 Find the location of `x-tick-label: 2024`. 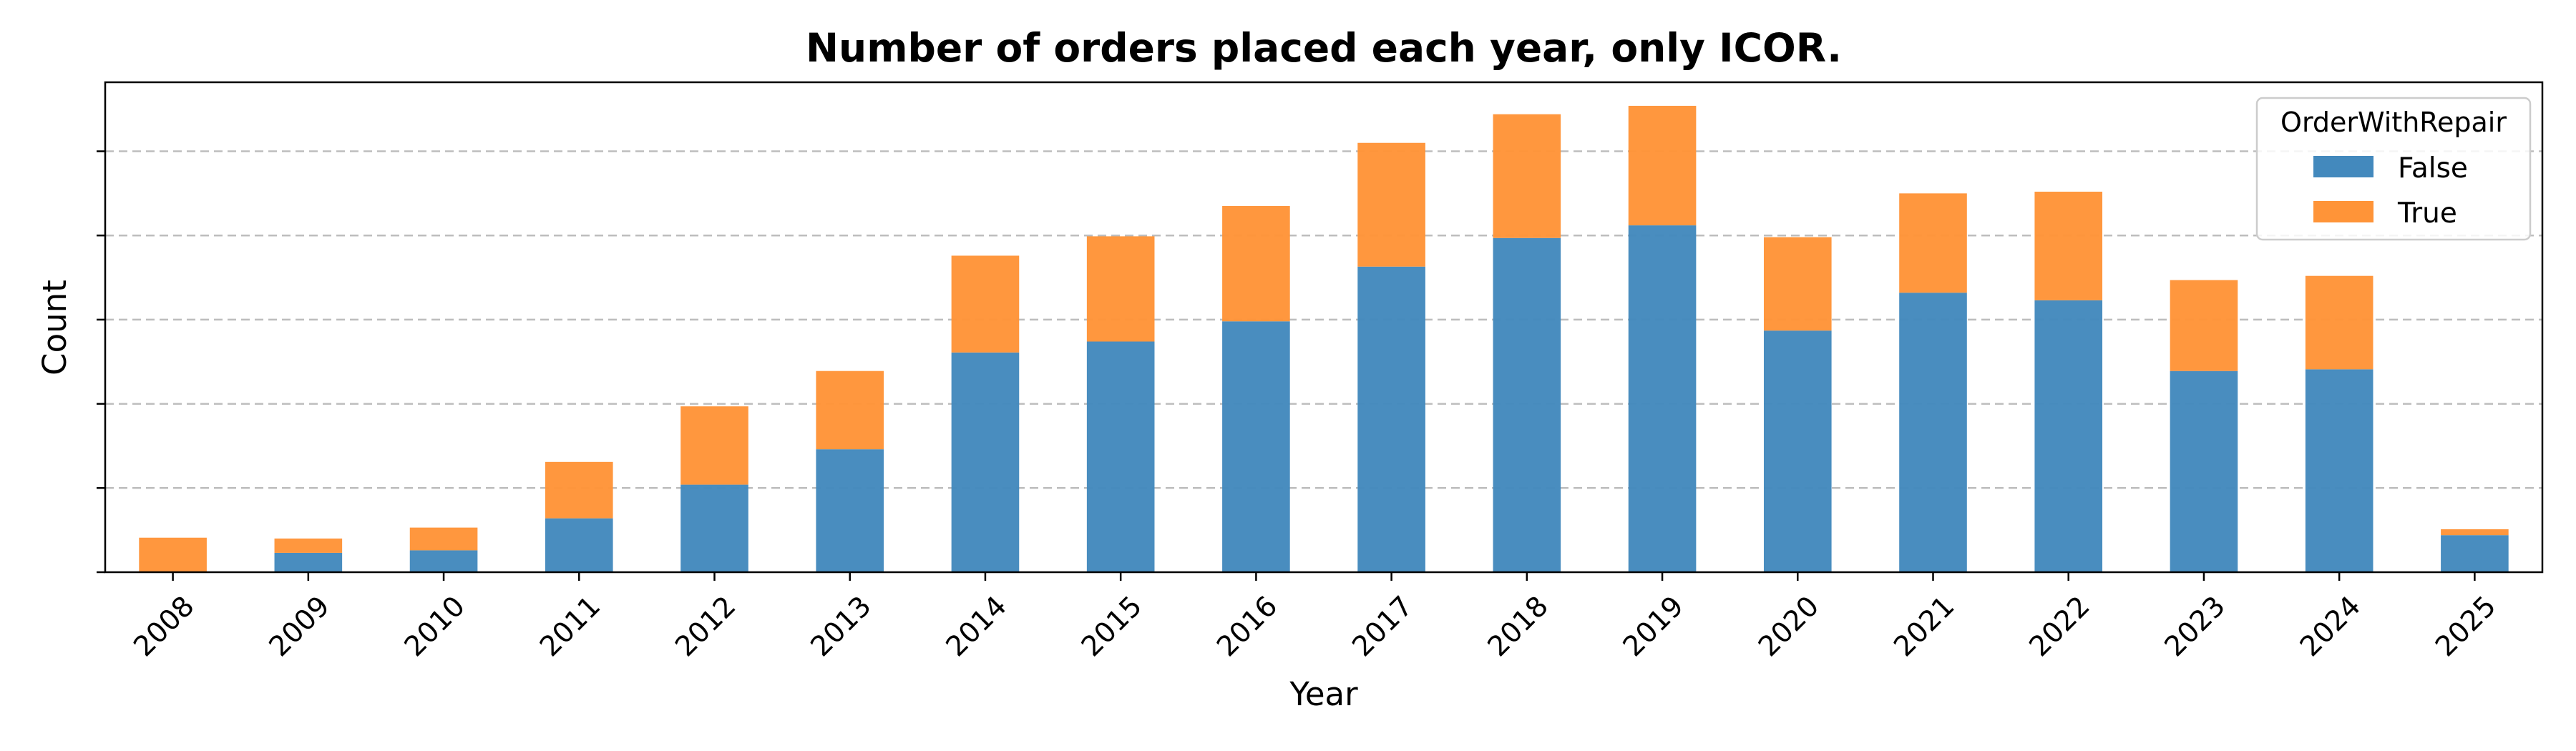

x-tick-label: 2024 is located at coordinates (2330, 626).